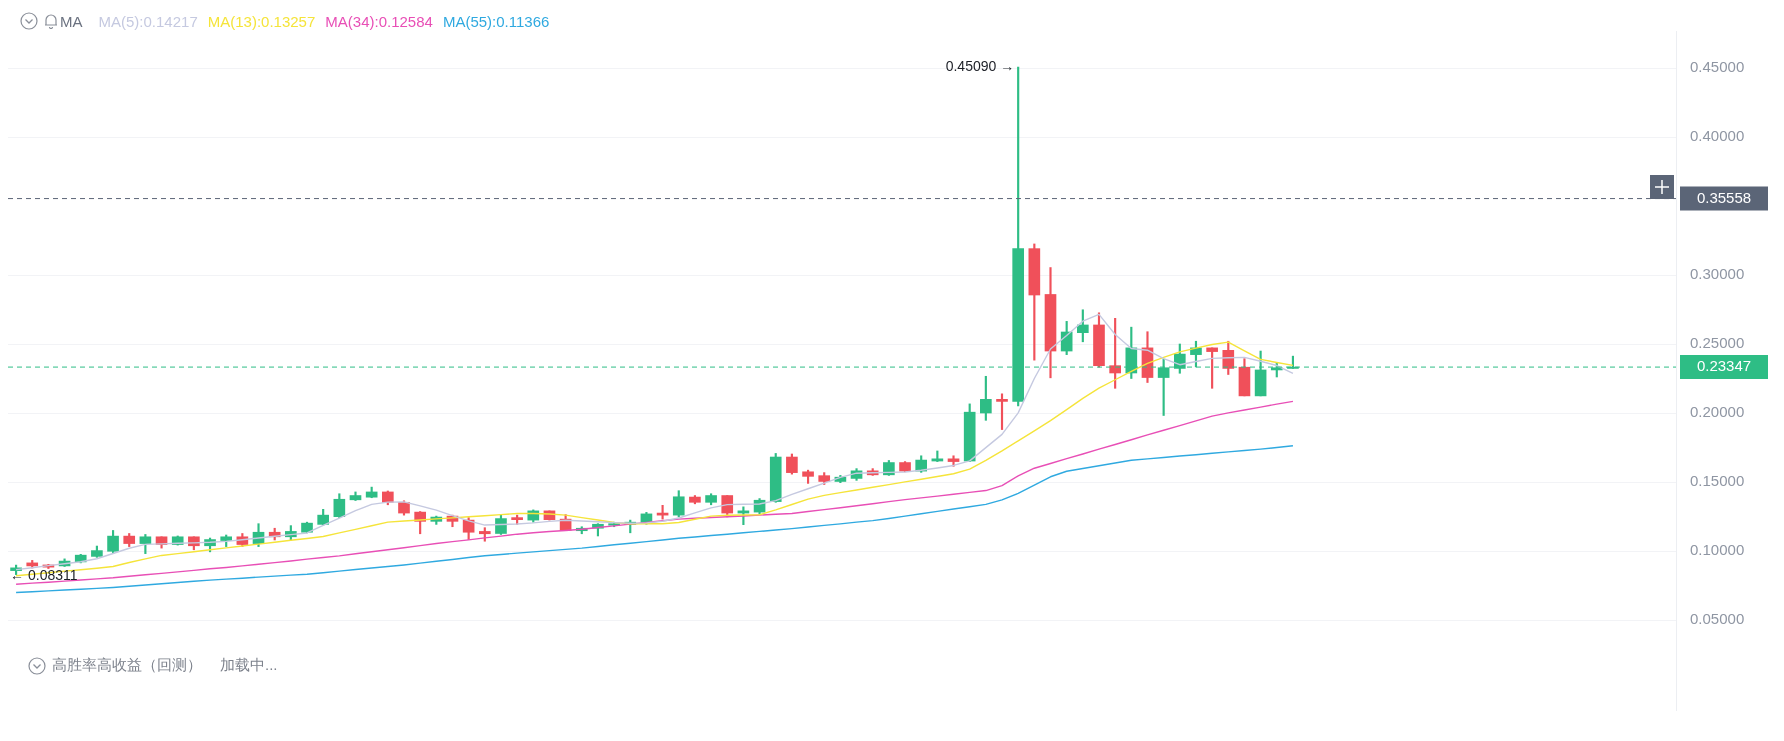 The height and width of the screenshot is (741, 1784). I want to click on y-tick-label: 0.15000, so click(1717, 481).